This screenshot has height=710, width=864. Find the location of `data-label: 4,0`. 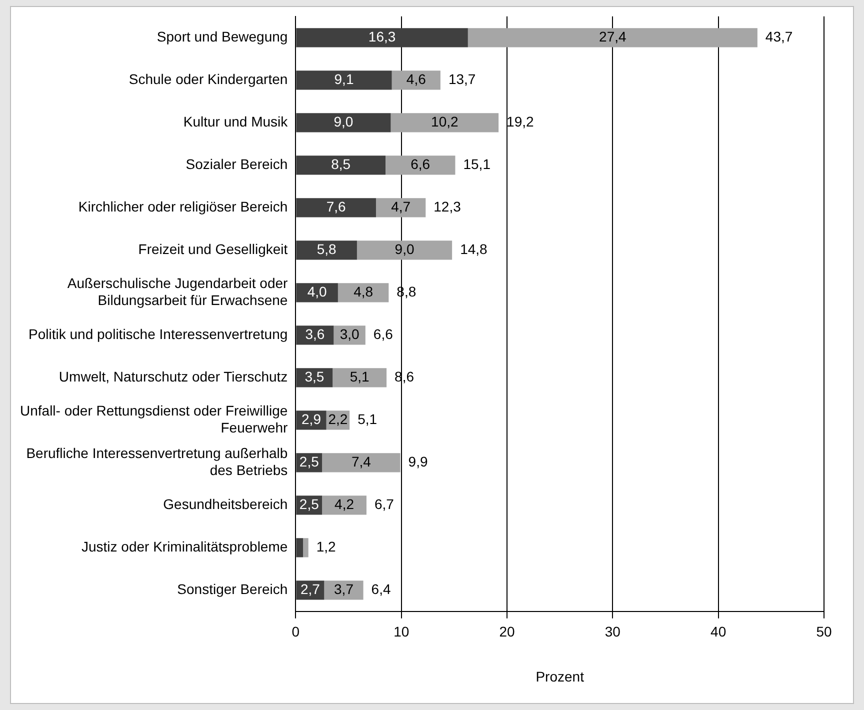

data-label: 4,0 is located at coordinates (317, 292).